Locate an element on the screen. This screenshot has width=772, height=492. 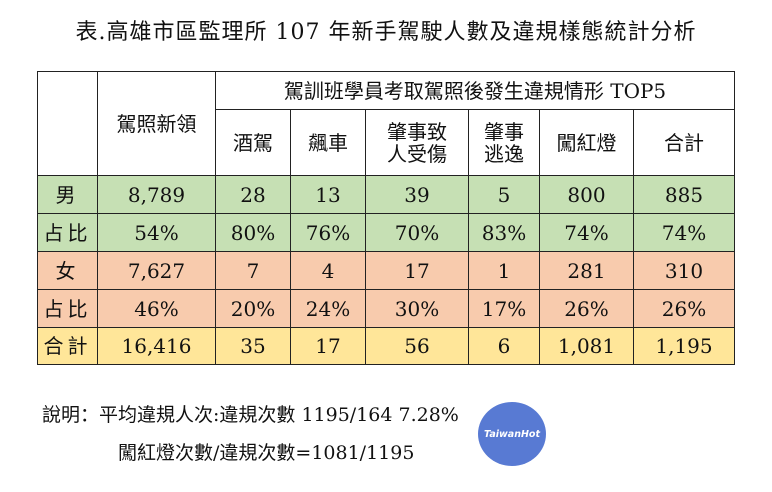
cell-new-license: 46% is located at coordinates (156, 308).